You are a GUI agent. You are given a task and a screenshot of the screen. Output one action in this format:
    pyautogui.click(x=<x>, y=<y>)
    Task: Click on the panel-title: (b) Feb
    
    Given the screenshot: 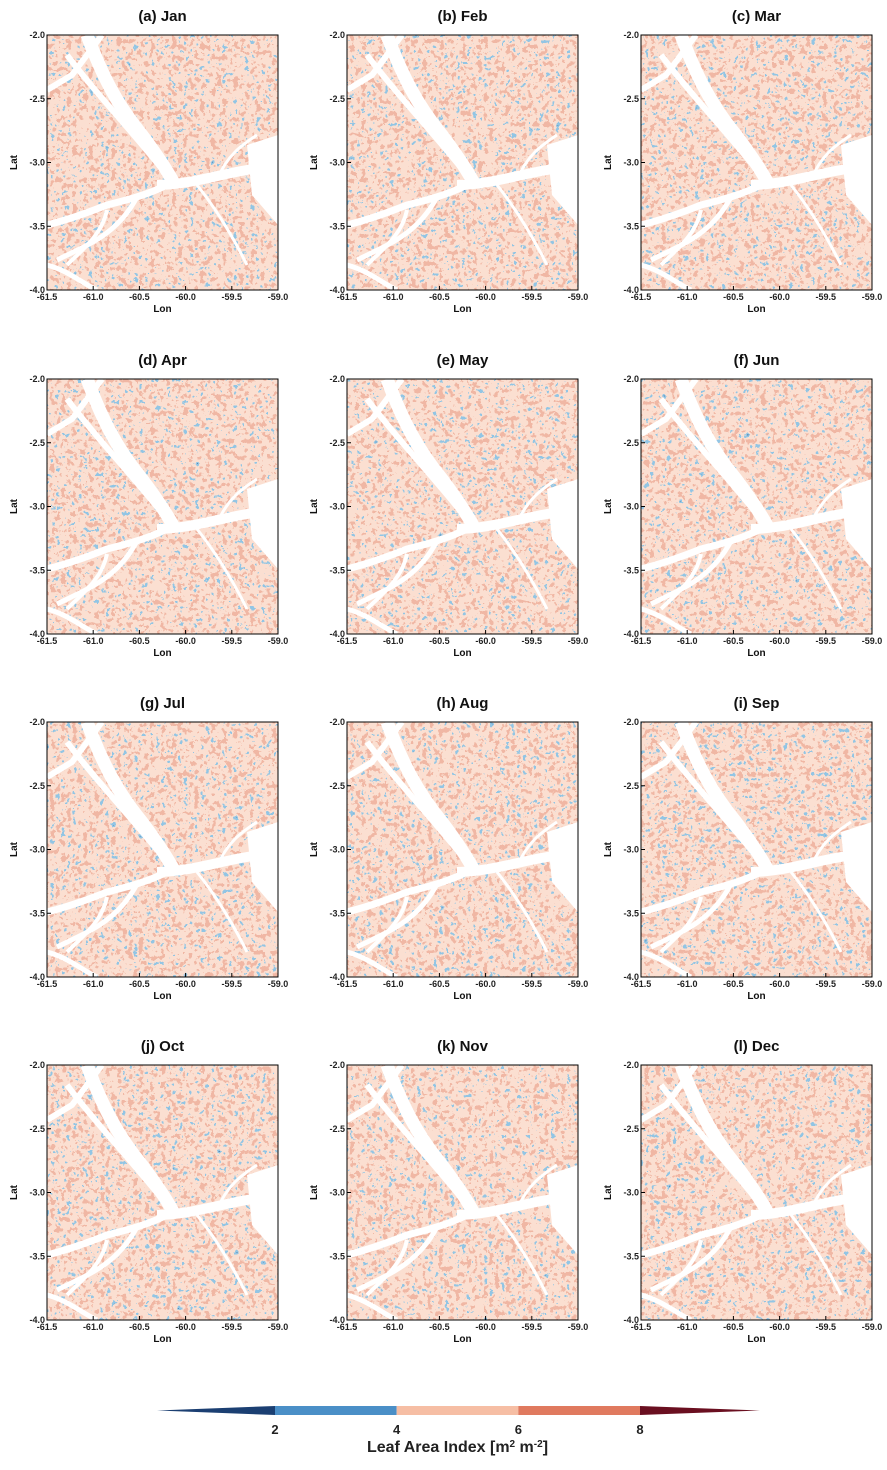 What is the action you would take?
    pyautogui.click(x=463, y=16)
    